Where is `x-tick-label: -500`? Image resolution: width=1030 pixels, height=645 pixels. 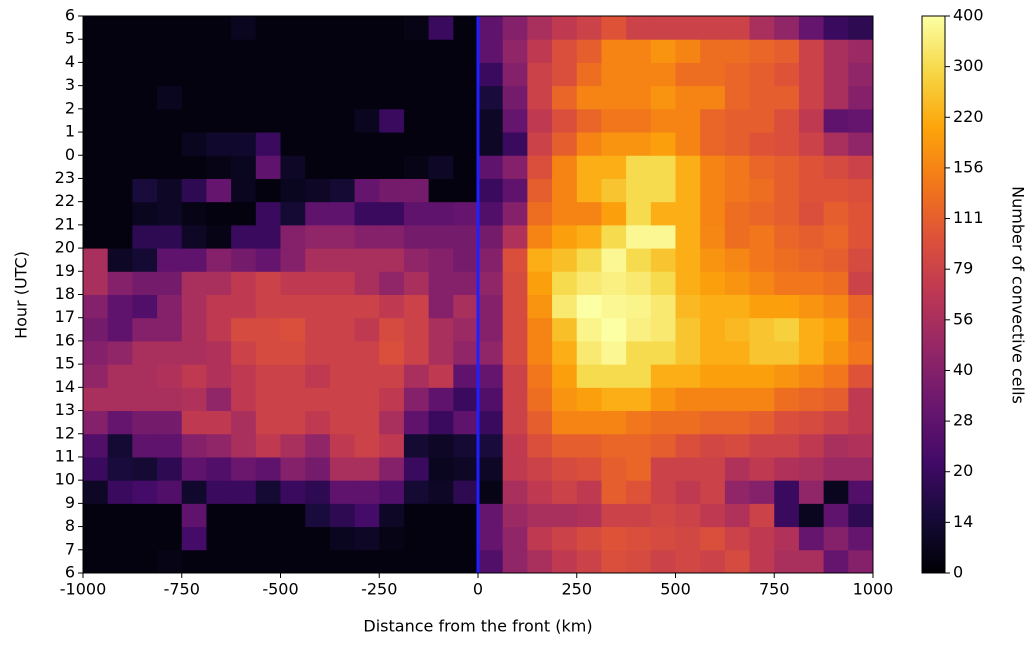
x-tick-label: -500 is located at coordinates (280, 589).